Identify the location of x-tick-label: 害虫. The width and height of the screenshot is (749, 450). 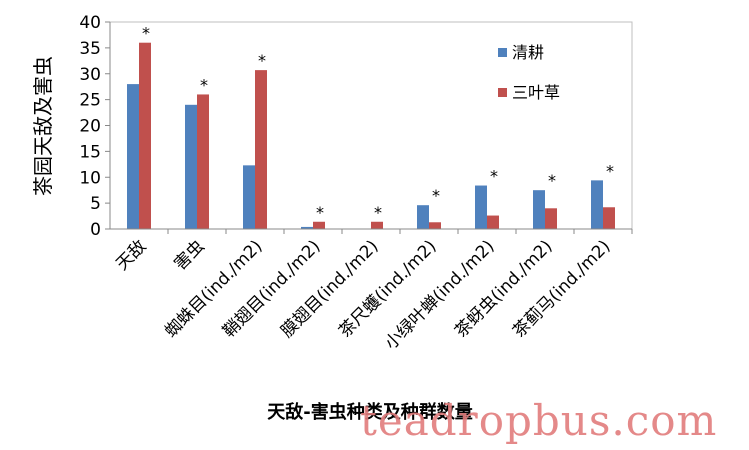
(189, 255).